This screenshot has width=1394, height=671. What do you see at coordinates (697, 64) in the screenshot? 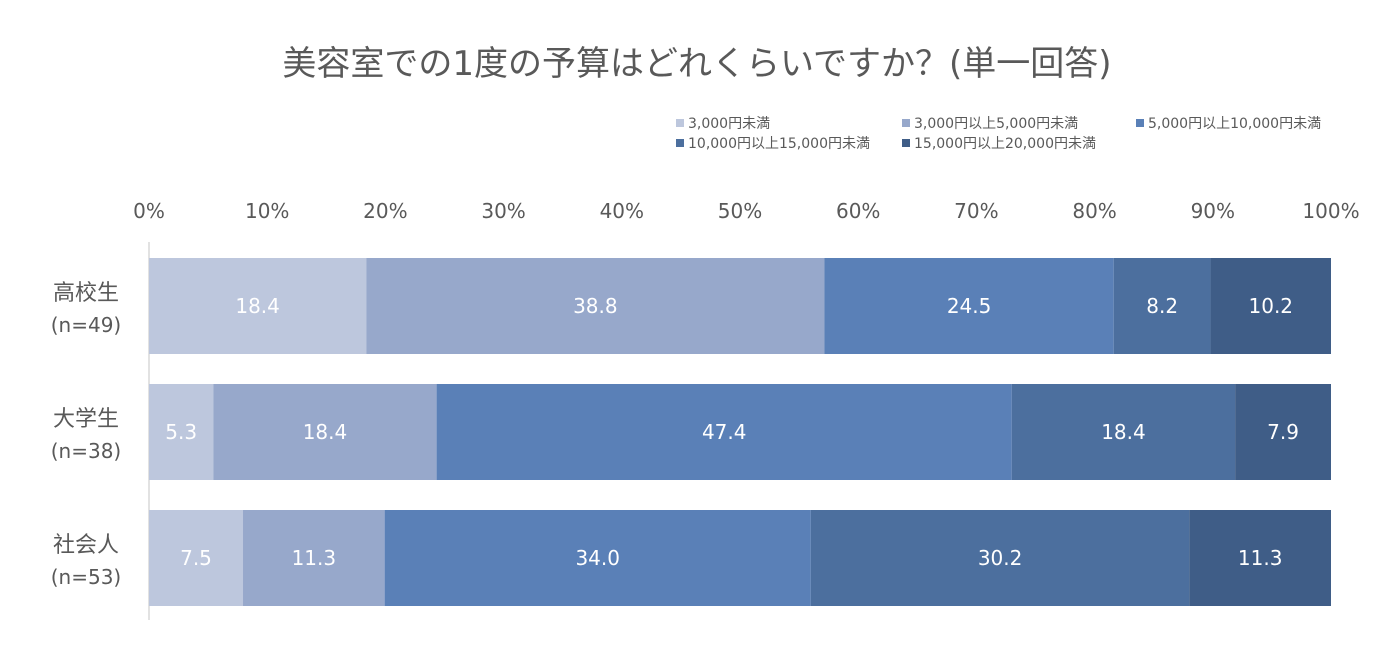
I see `chart-title: 美容室での1度の予算はどれくらいですか？(単一回答)` at bounding box center [697, 64].